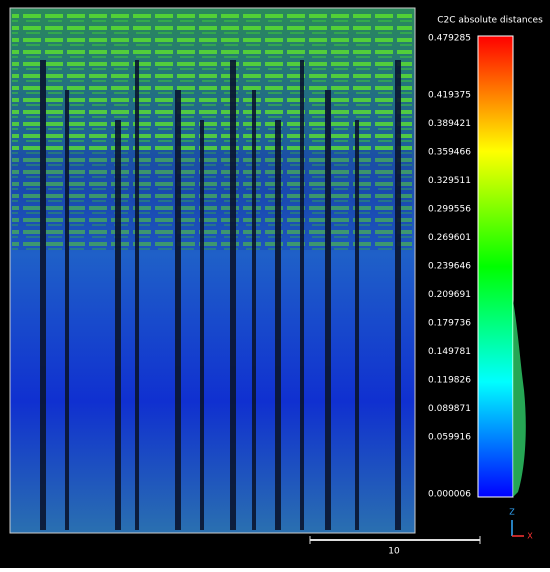 This screenshot has height=572, width=550. I want to click on scale-label: 0.239646, so click(449, 266).